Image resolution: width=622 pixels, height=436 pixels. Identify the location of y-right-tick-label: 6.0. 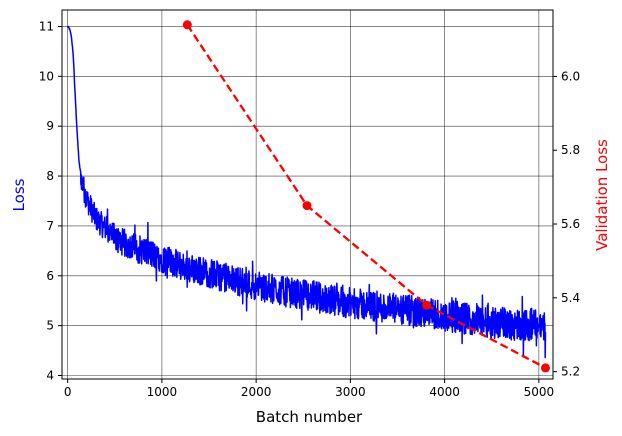
(570, 76).